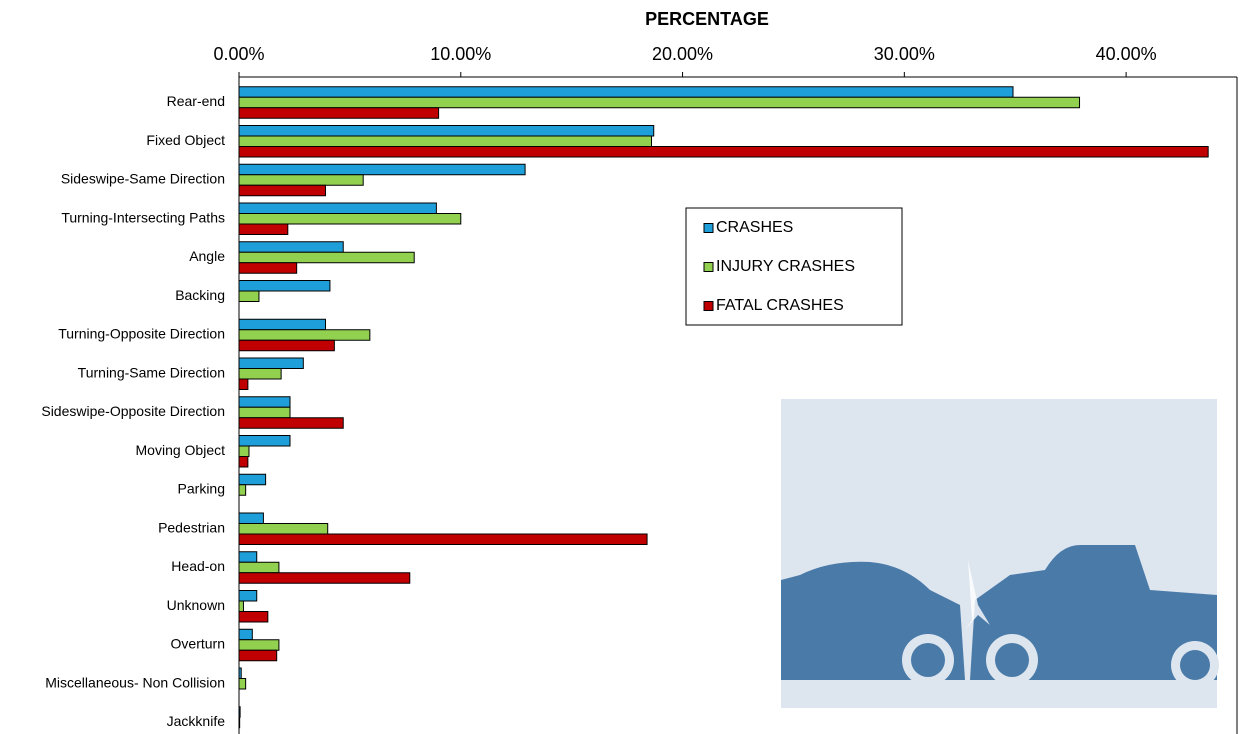  I want to click on x-tick-label: 30.00%, so click(904, 54).